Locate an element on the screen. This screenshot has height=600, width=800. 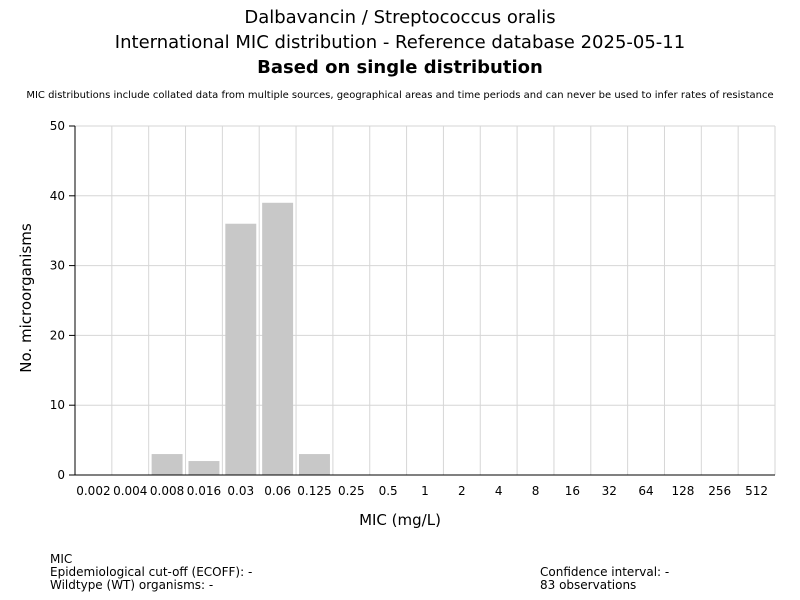
x-tick-label: 128 is located at coordinates (682, 491).